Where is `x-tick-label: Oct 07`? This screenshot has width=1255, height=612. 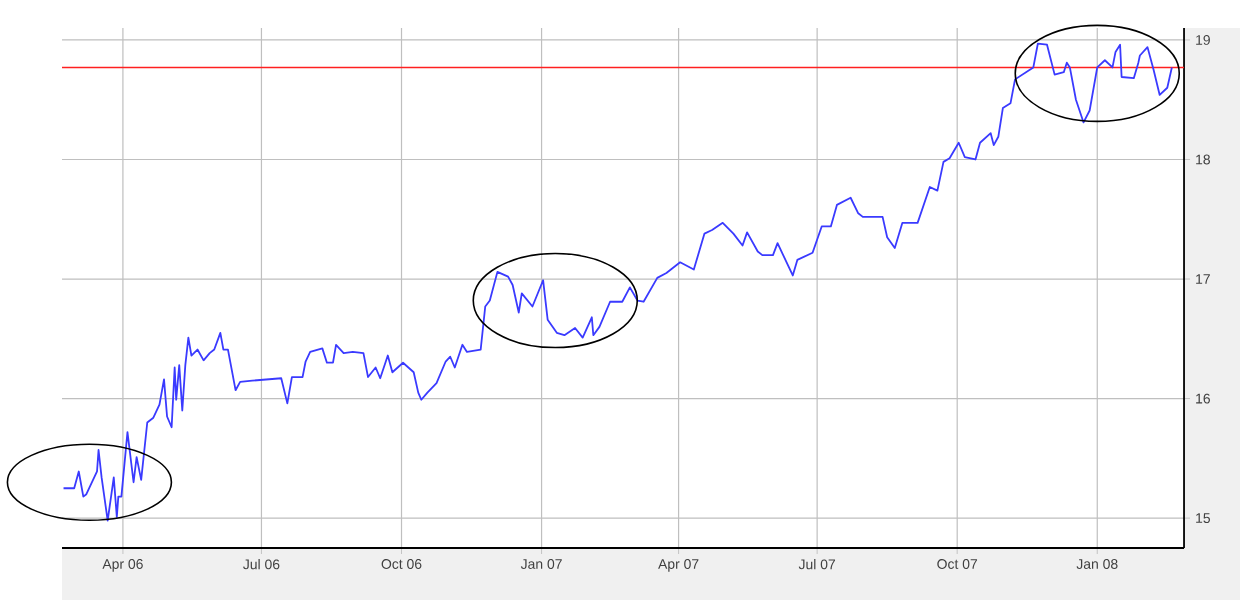 x-tick-label: Oct 07 is located at coordinates (957, 564).